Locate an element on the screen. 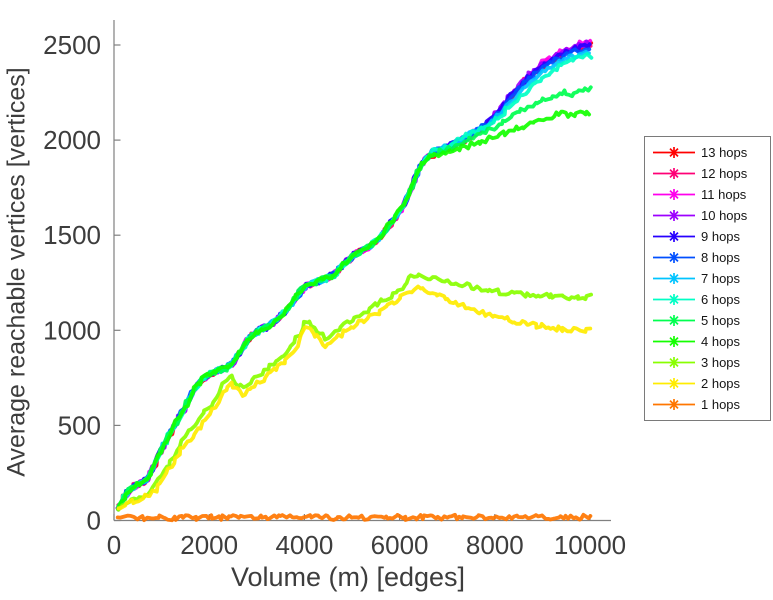 The height and width of the screenshot is (600, 773). legend-entry: 12 hops is located at coordinates (709, 173).